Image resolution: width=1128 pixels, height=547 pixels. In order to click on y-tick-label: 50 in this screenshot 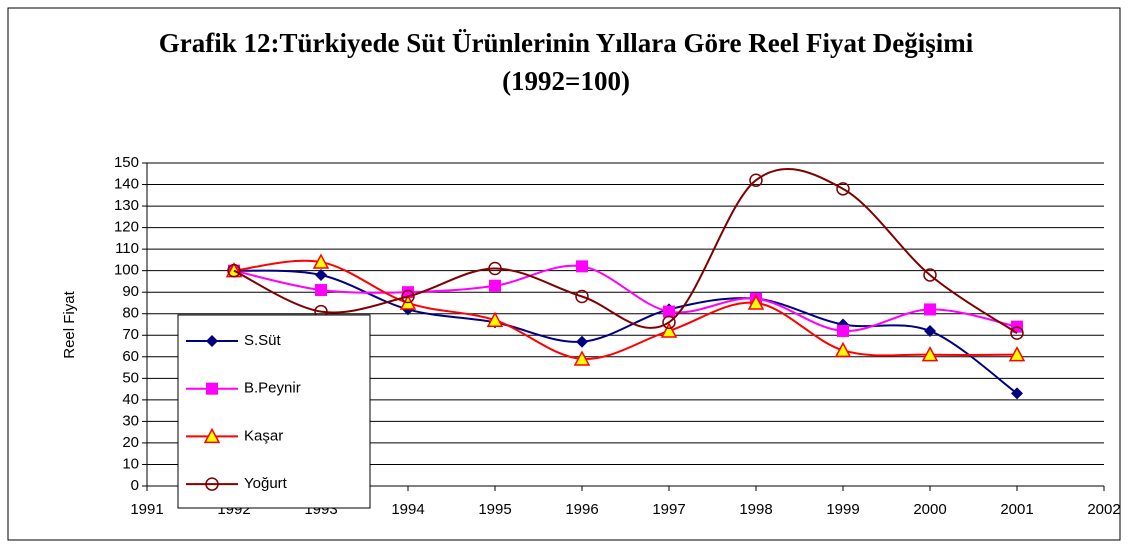, I will do `click(130, 377)`.